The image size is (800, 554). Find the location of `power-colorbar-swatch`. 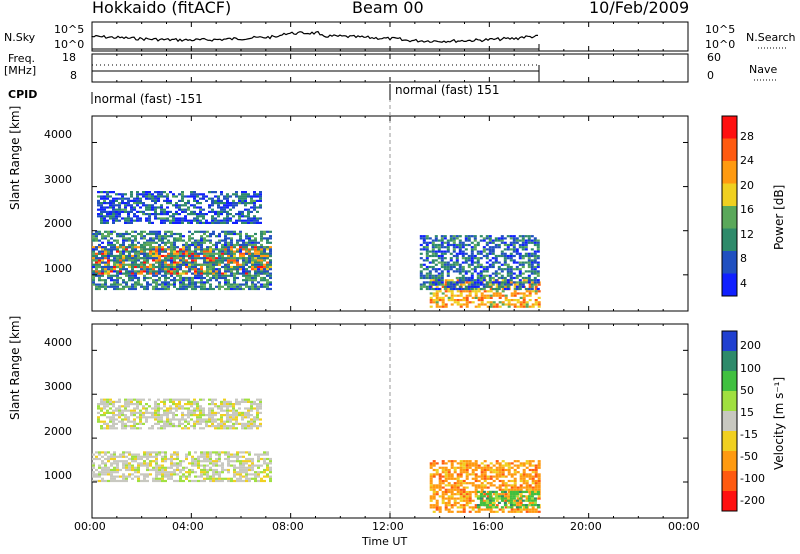

power-colorbar-swatch is located at coordinates (729, 127).